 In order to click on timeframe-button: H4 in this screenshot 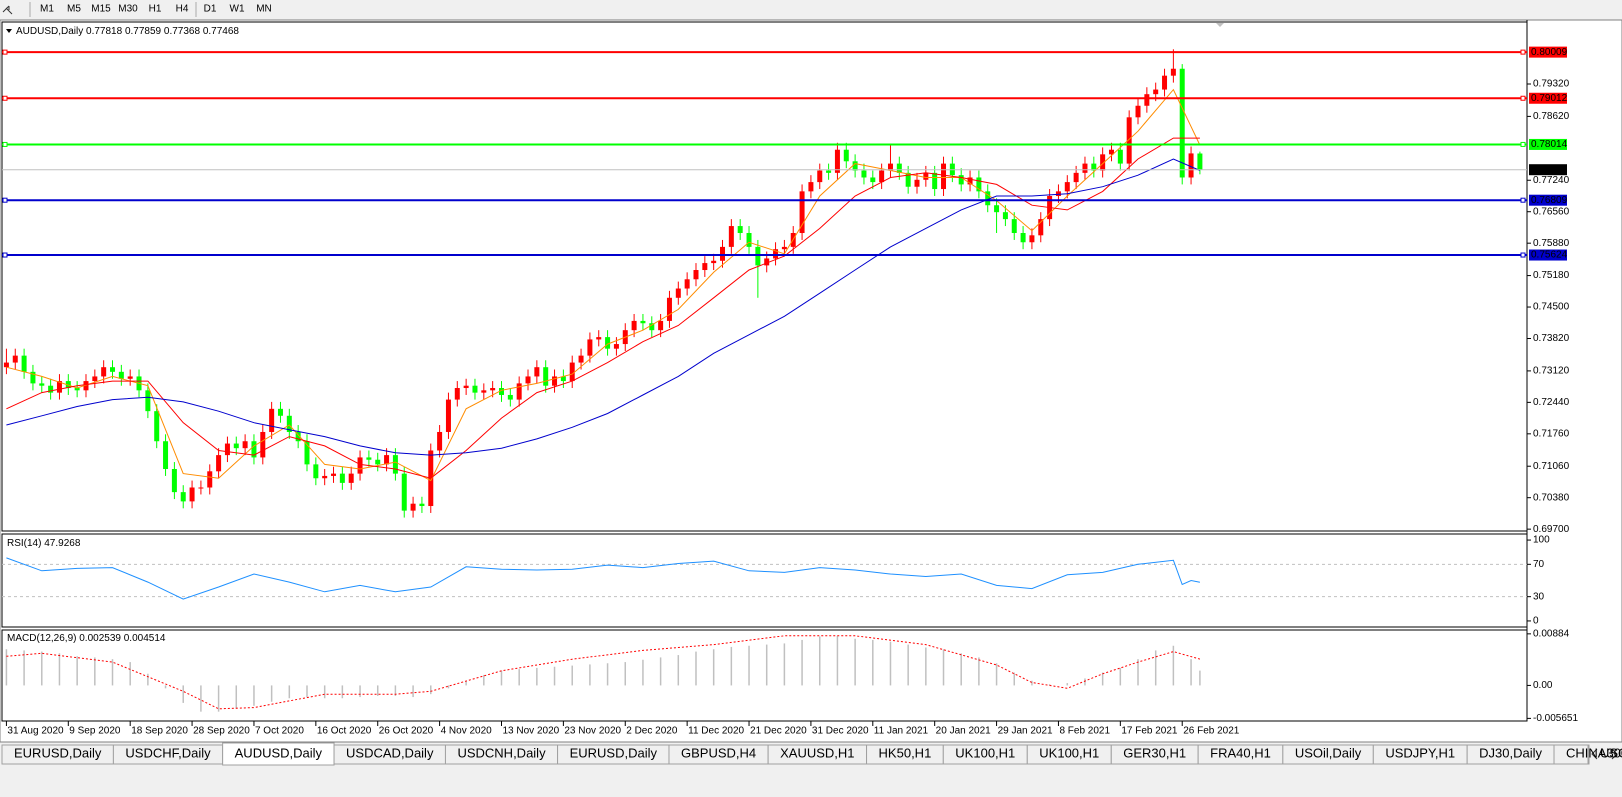, I will do `click(182, 9)`.